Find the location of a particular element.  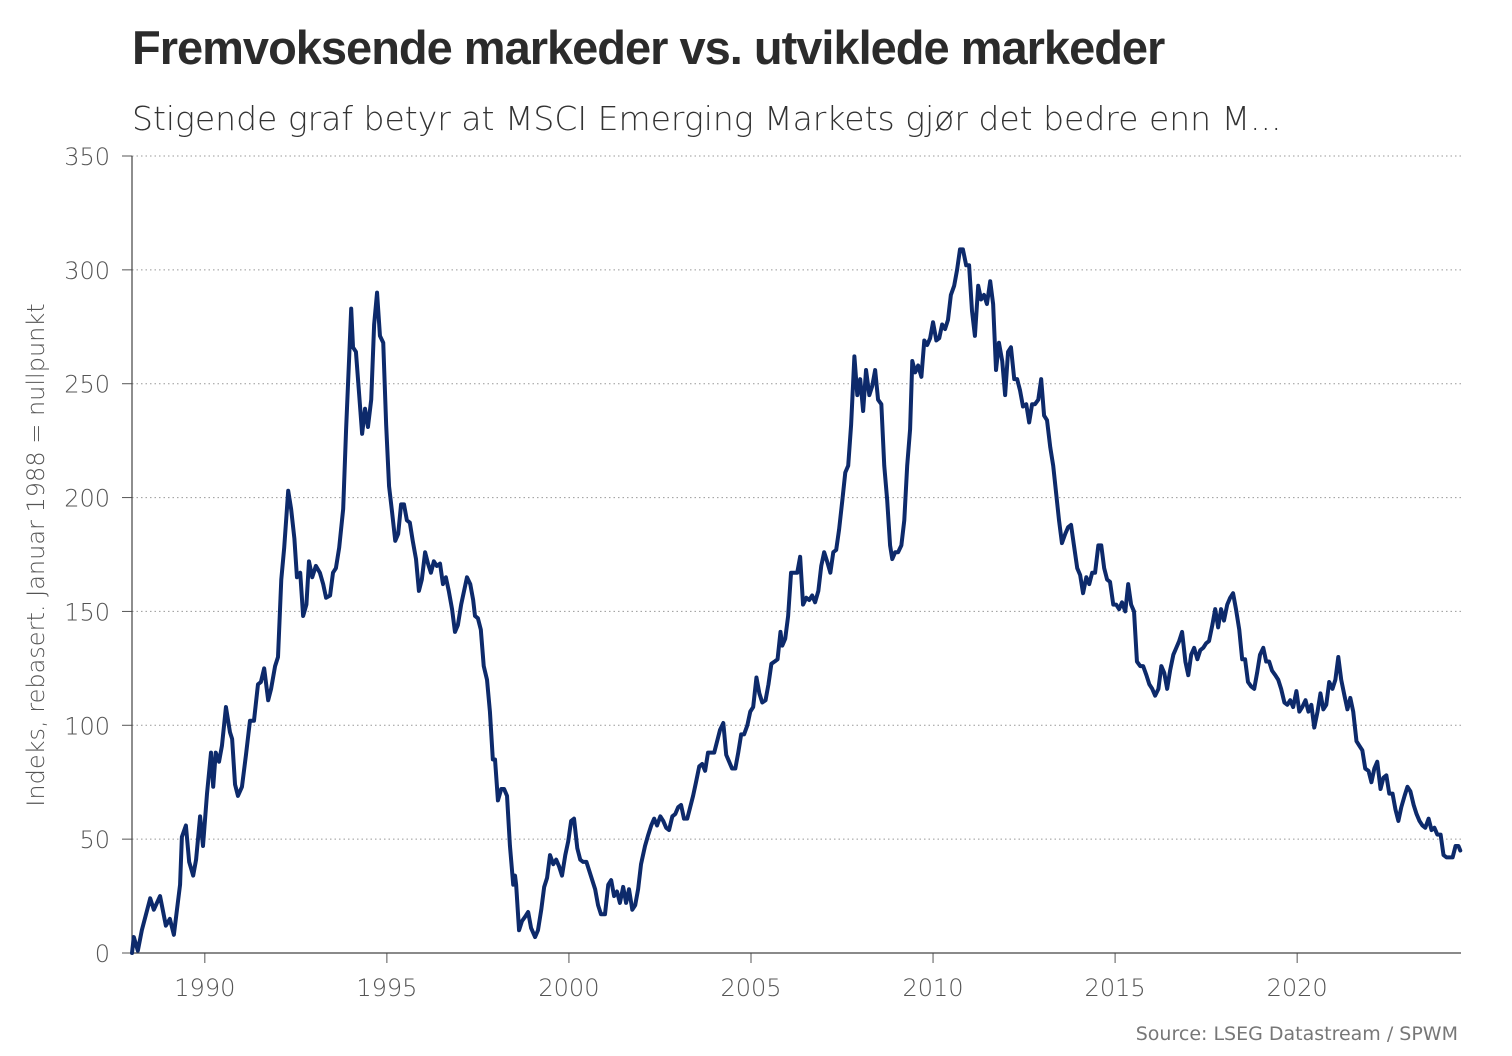

y-tick-label: 0 is located at coordinates (102, 954).